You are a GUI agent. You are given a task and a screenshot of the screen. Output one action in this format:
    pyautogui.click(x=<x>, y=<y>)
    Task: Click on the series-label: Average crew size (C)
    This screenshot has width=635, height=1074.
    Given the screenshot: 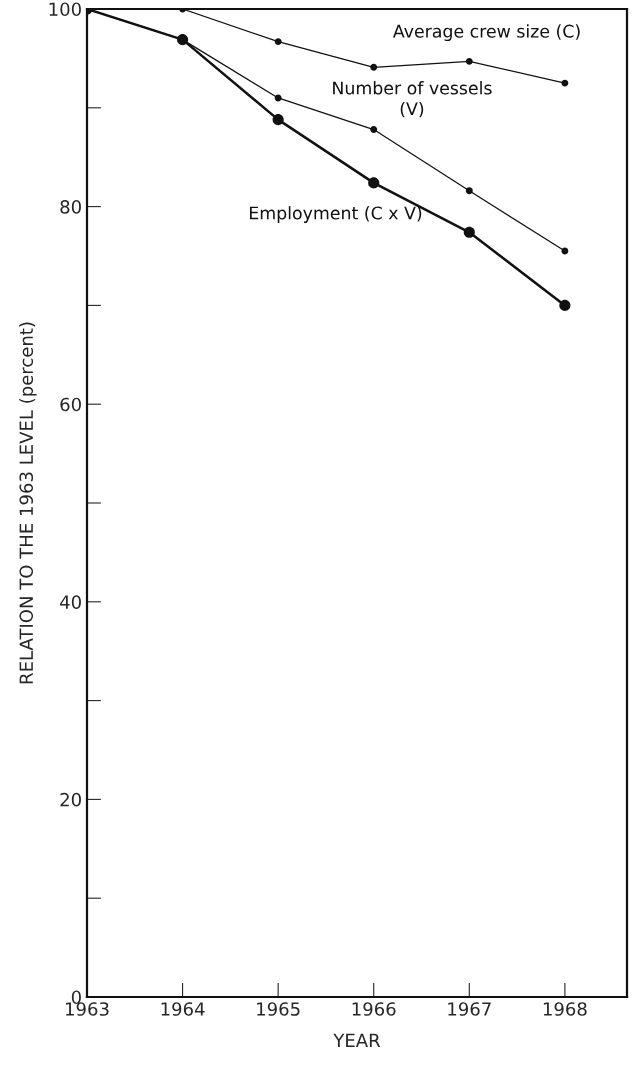 What is the action you would take?
    pyautogui.click(x=486, y=33)
    